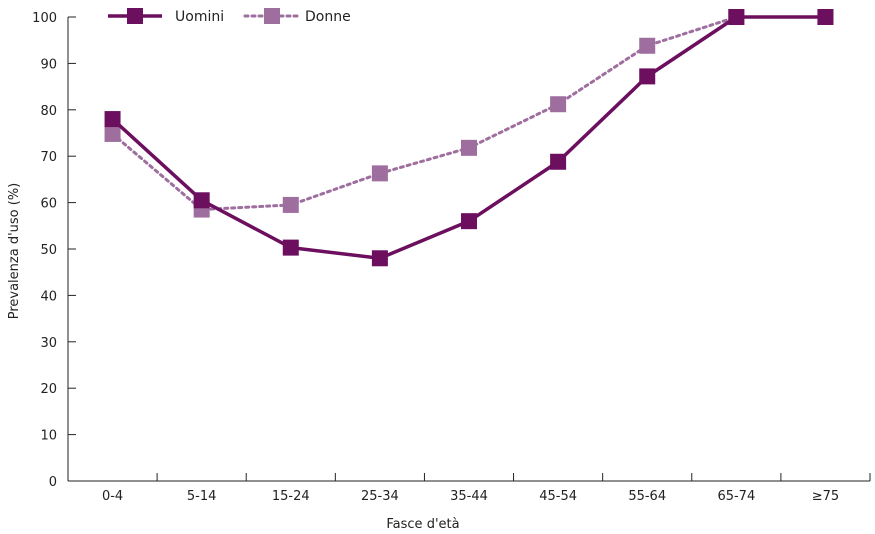 The height and width of the screenshot is (534, 875). Describe the element at coordinates (229, 16) in the screenshot. I see `legend: Uomini Donne` at that location.